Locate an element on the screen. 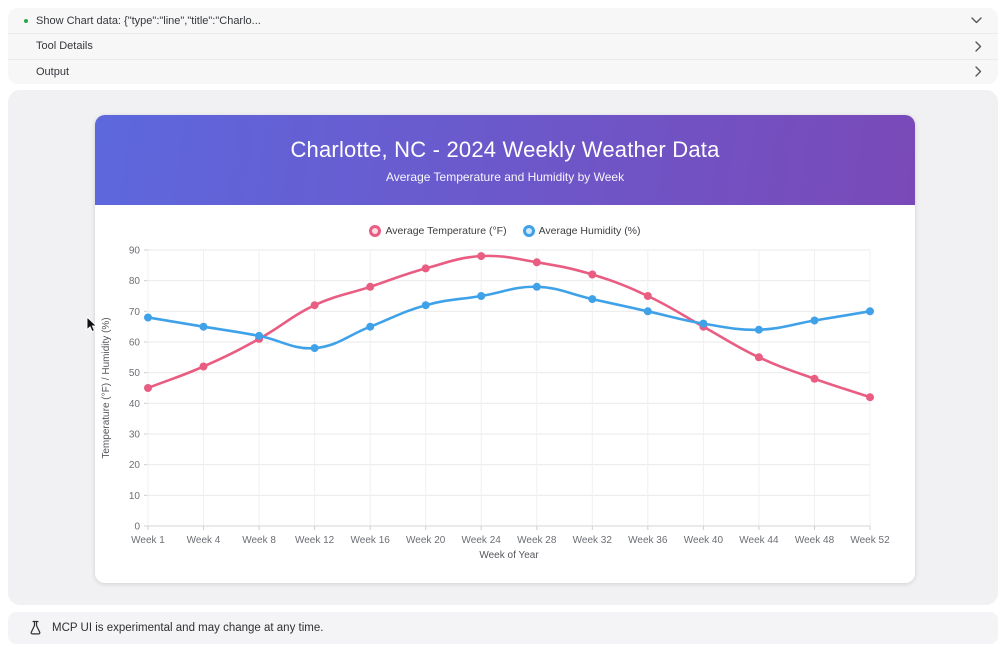  chevron-down-icon is located at coordinates (976, 20).